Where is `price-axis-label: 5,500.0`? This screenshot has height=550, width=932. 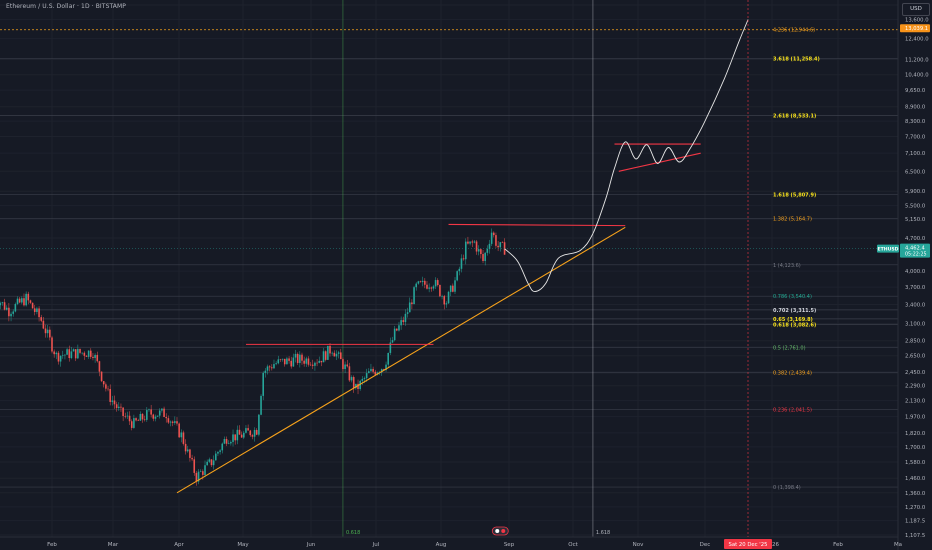
price-axis-label: 5,500.0 is located at coordinates (915, 207).